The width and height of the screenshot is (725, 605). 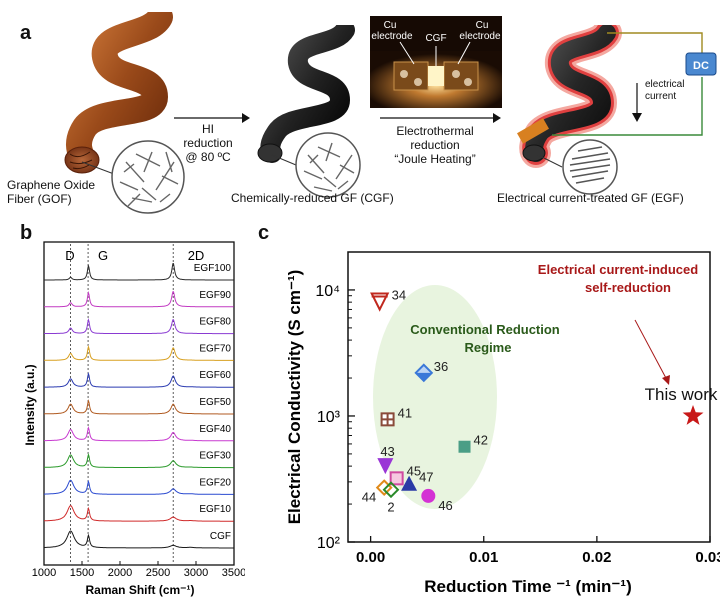 I want to click on egf-fiber-illustration: DC electrical current, so click(x=617, y=110).